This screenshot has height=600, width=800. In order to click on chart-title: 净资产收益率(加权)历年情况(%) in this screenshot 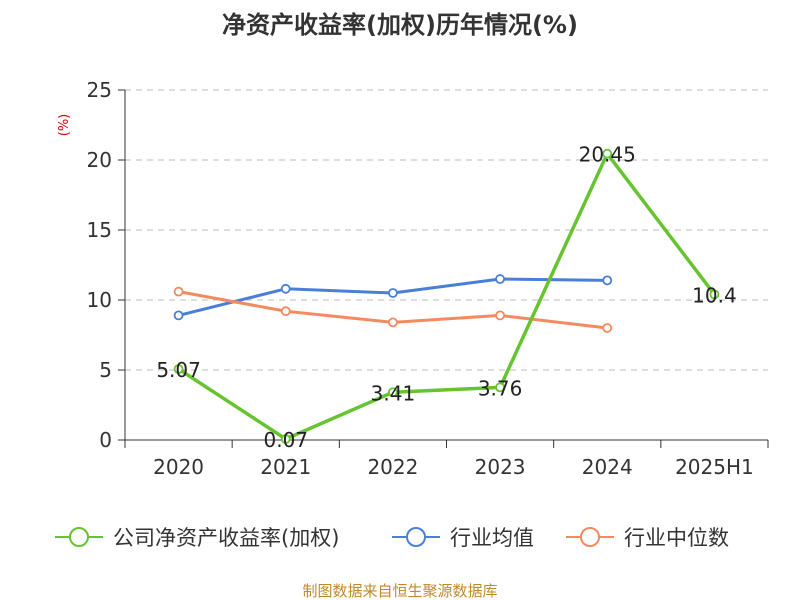, I will do `click(400, 25)`.